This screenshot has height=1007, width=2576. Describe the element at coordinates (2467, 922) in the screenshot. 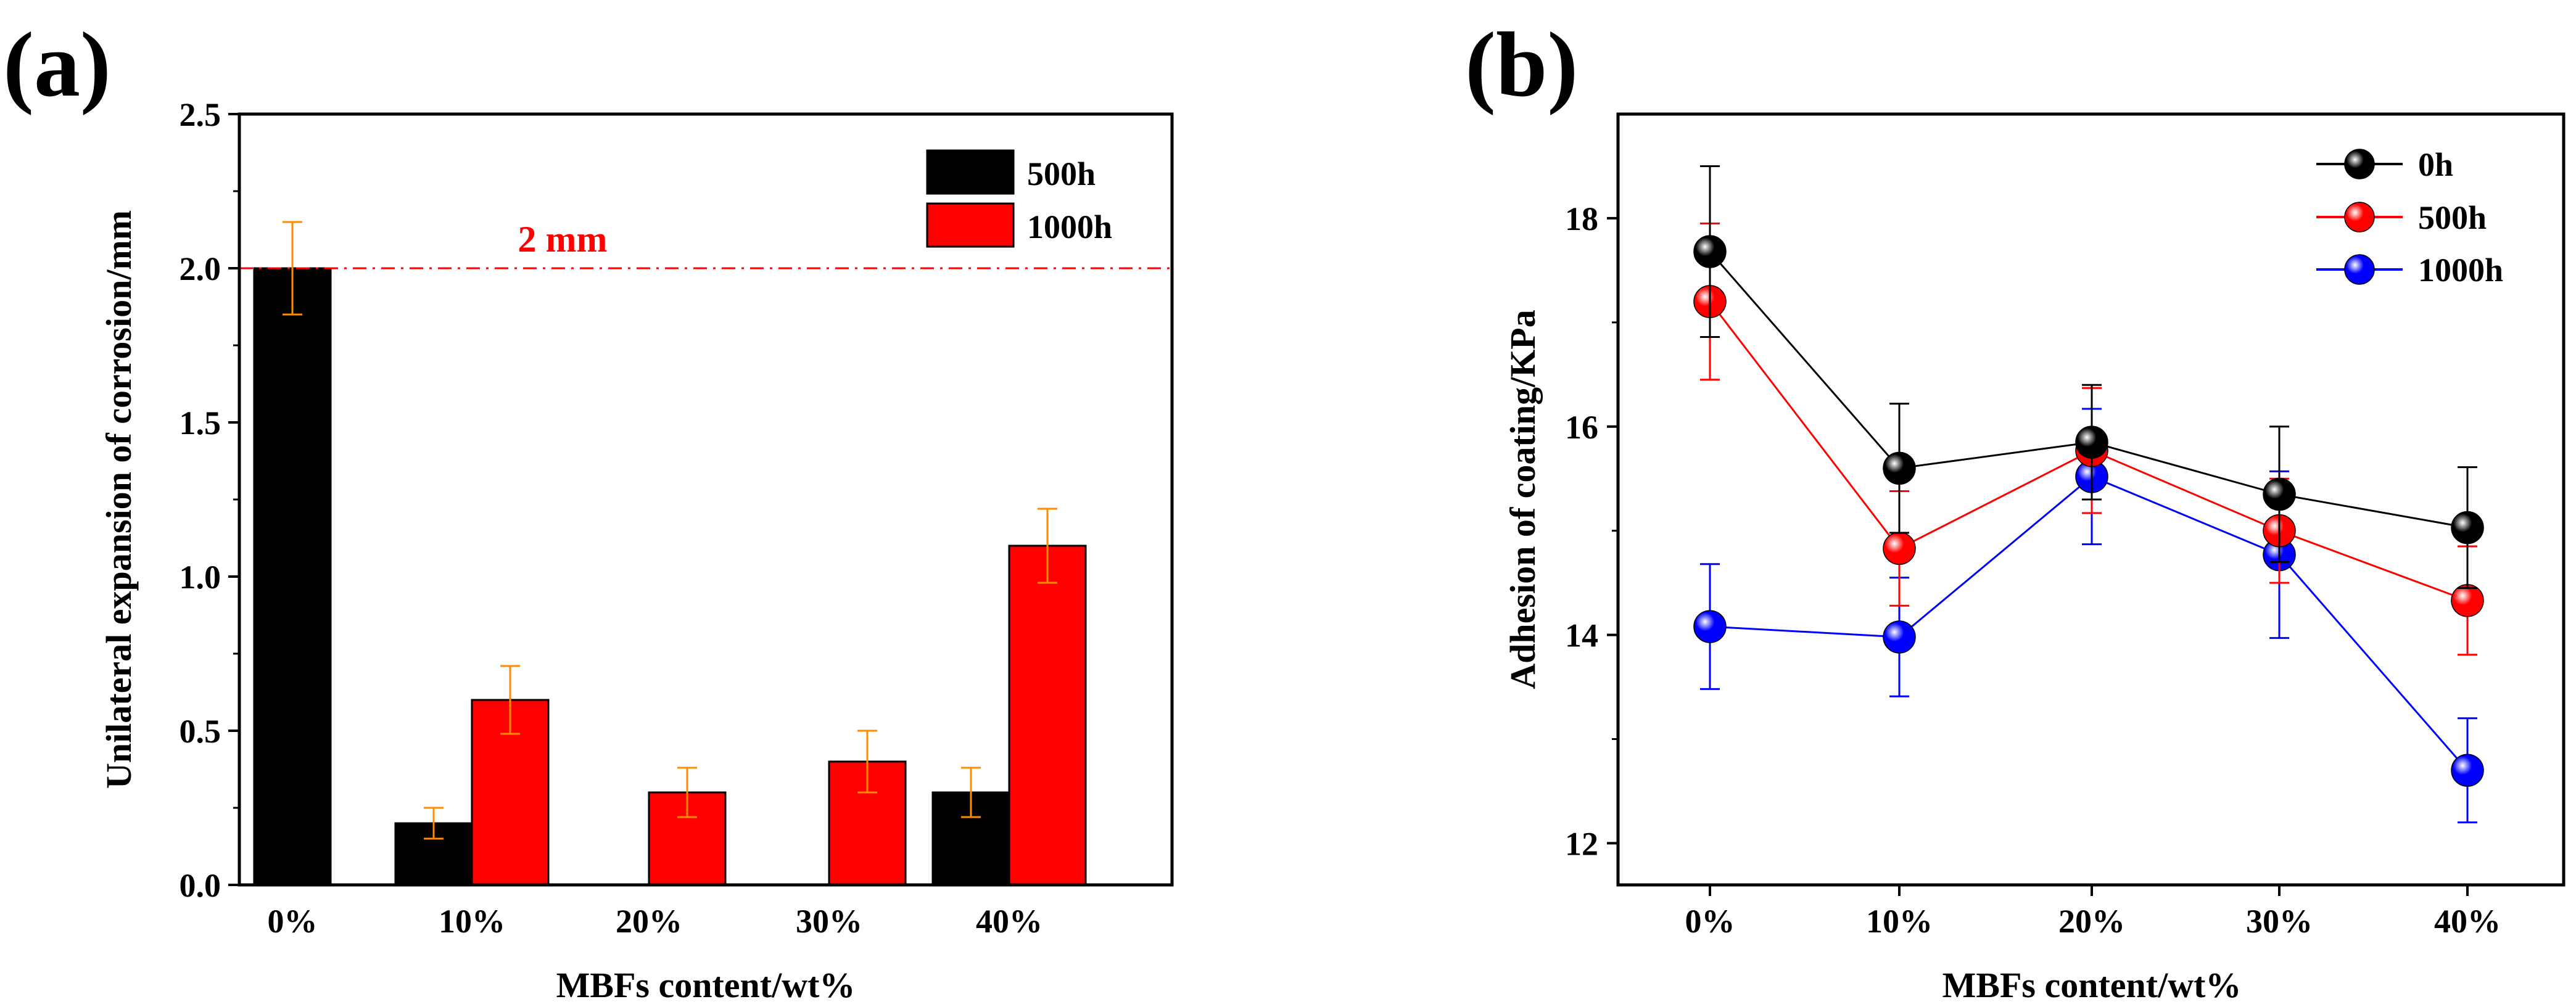

I see `x-tick-label-b-40: 40%` at that location.